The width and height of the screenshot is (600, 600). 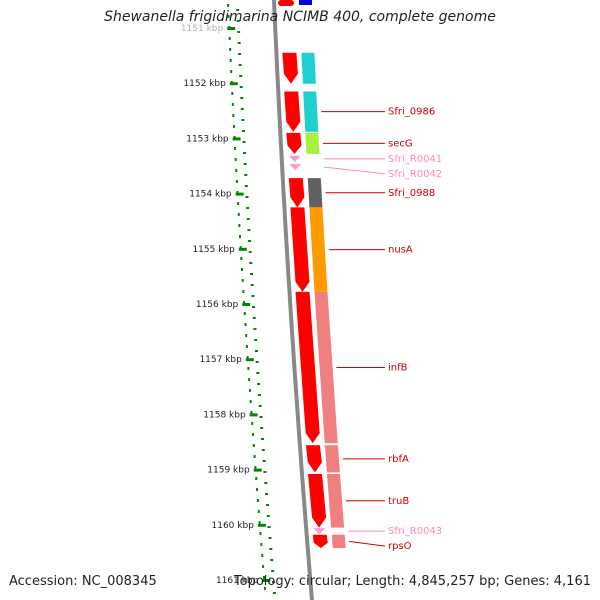 I want to click on tick-label: 1160 kbp, so click(x=233, y=526).